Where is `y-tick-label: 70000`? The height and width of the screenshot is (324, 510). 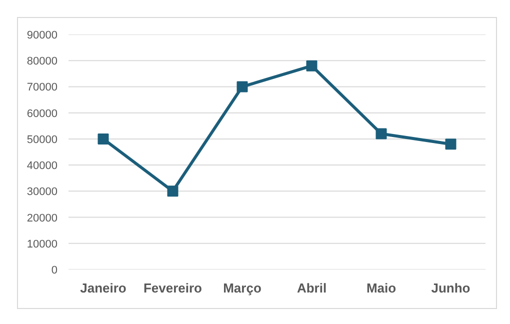 y-tick-label: 70000 is located at coordinates (42, 88).